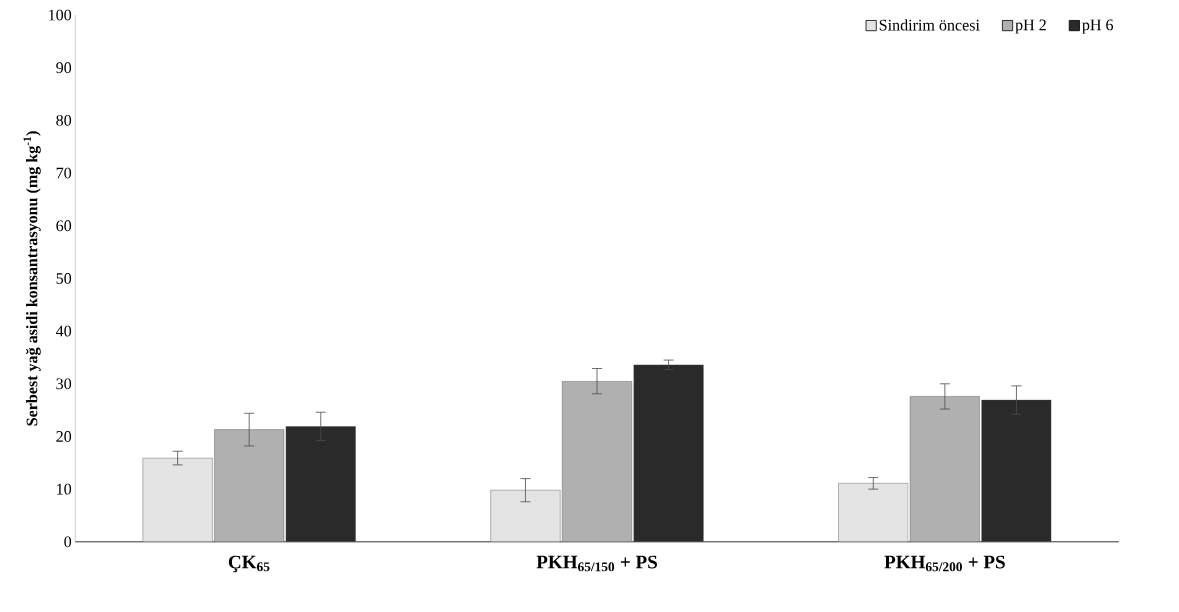 The width and height of the screenshot is (1179, 612). I want to click on y-tick-label: 40, so click(63, 331).